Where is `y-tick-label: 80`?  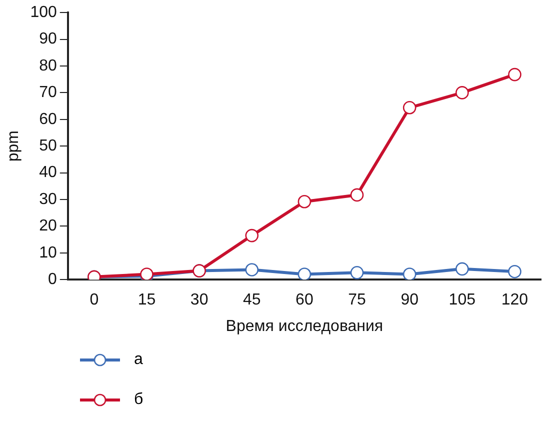
y-tick-label: 80 is located at coordinates (48, 65).